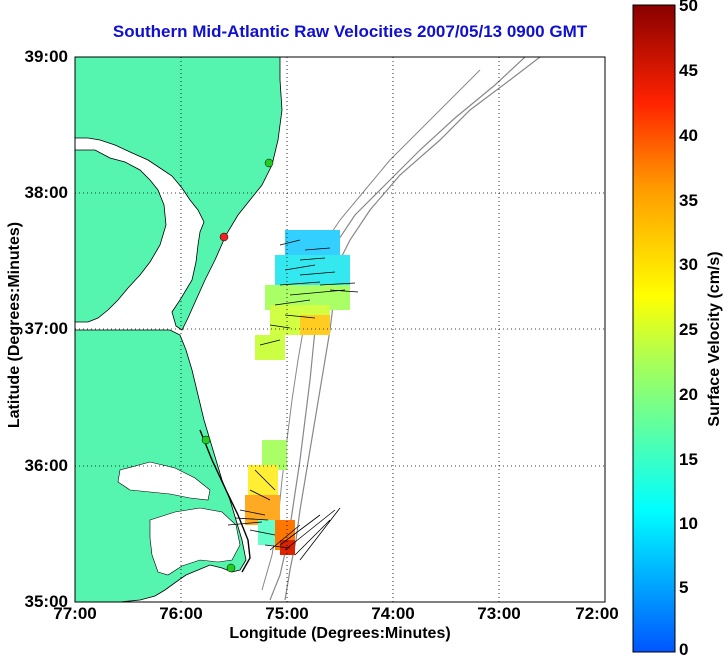  I want to click on pamlico-sound, so click(195, 541).